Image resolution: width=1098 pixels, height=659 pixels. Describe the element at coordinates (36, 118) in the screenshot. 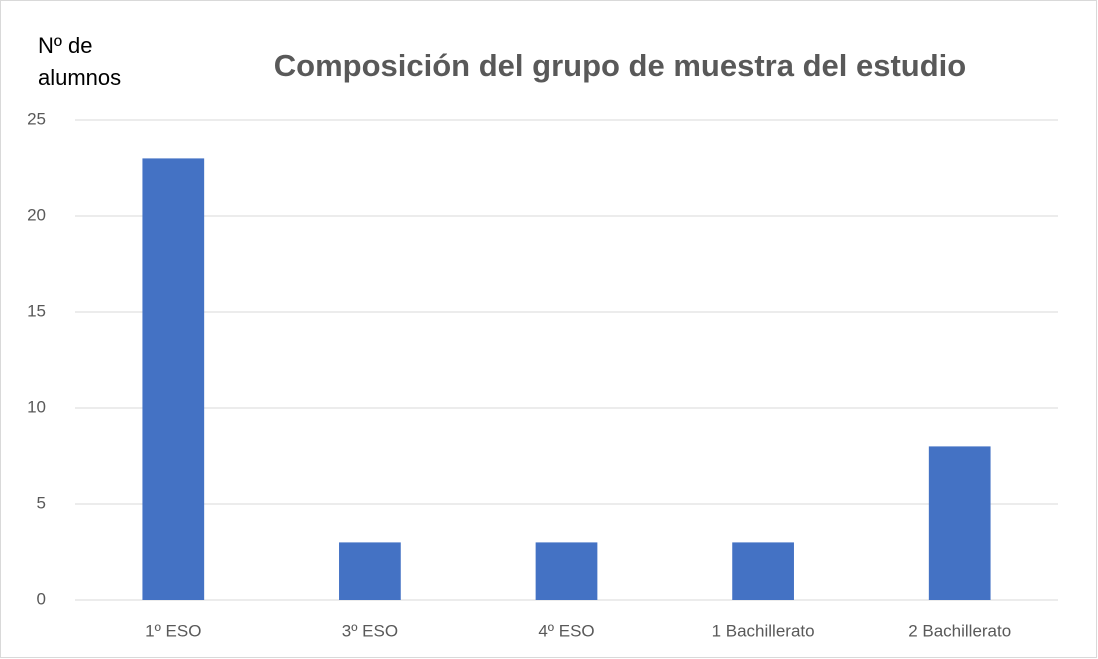

I see `y-tick-label: 25` at that location.